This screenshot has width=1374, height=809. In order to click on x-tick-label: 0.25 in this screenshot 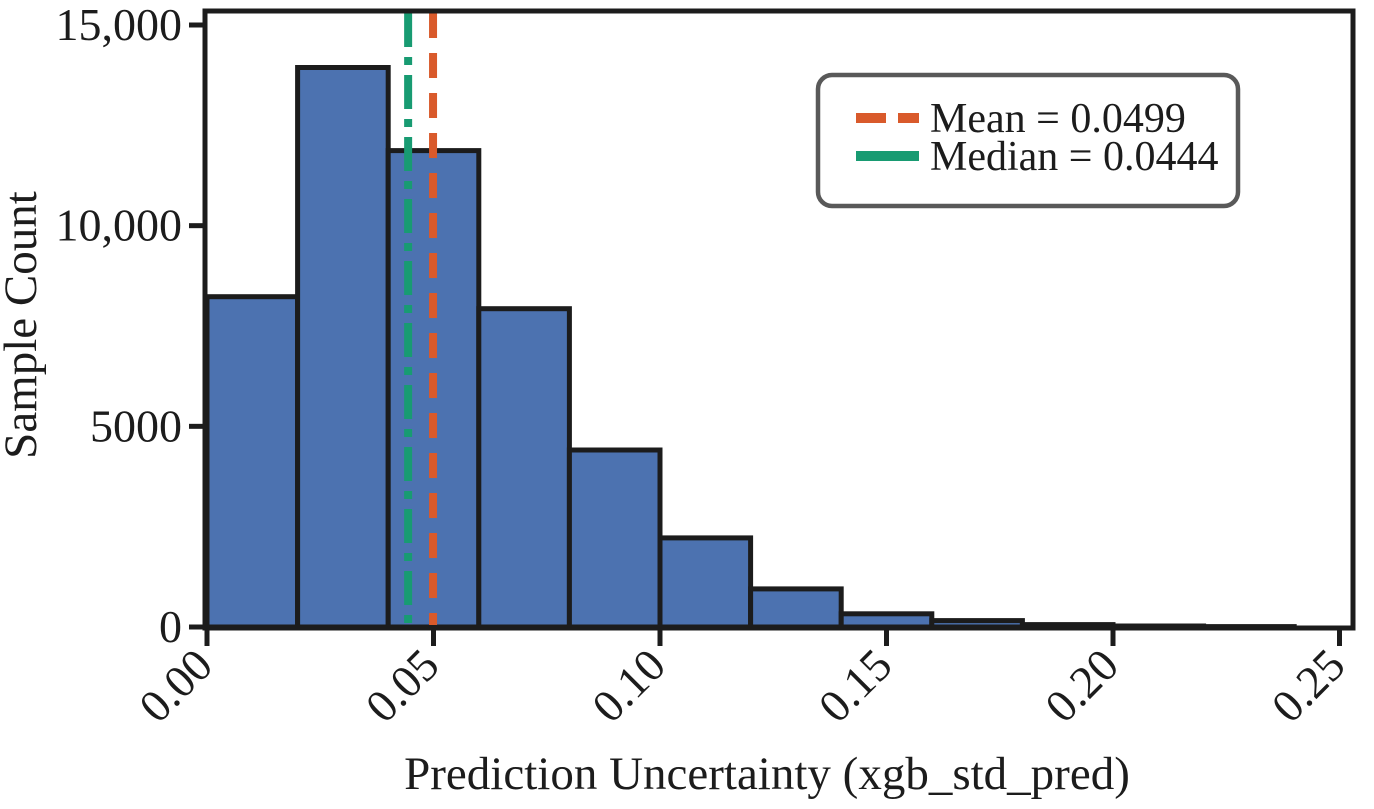, I will do `click(1308, 685)`.